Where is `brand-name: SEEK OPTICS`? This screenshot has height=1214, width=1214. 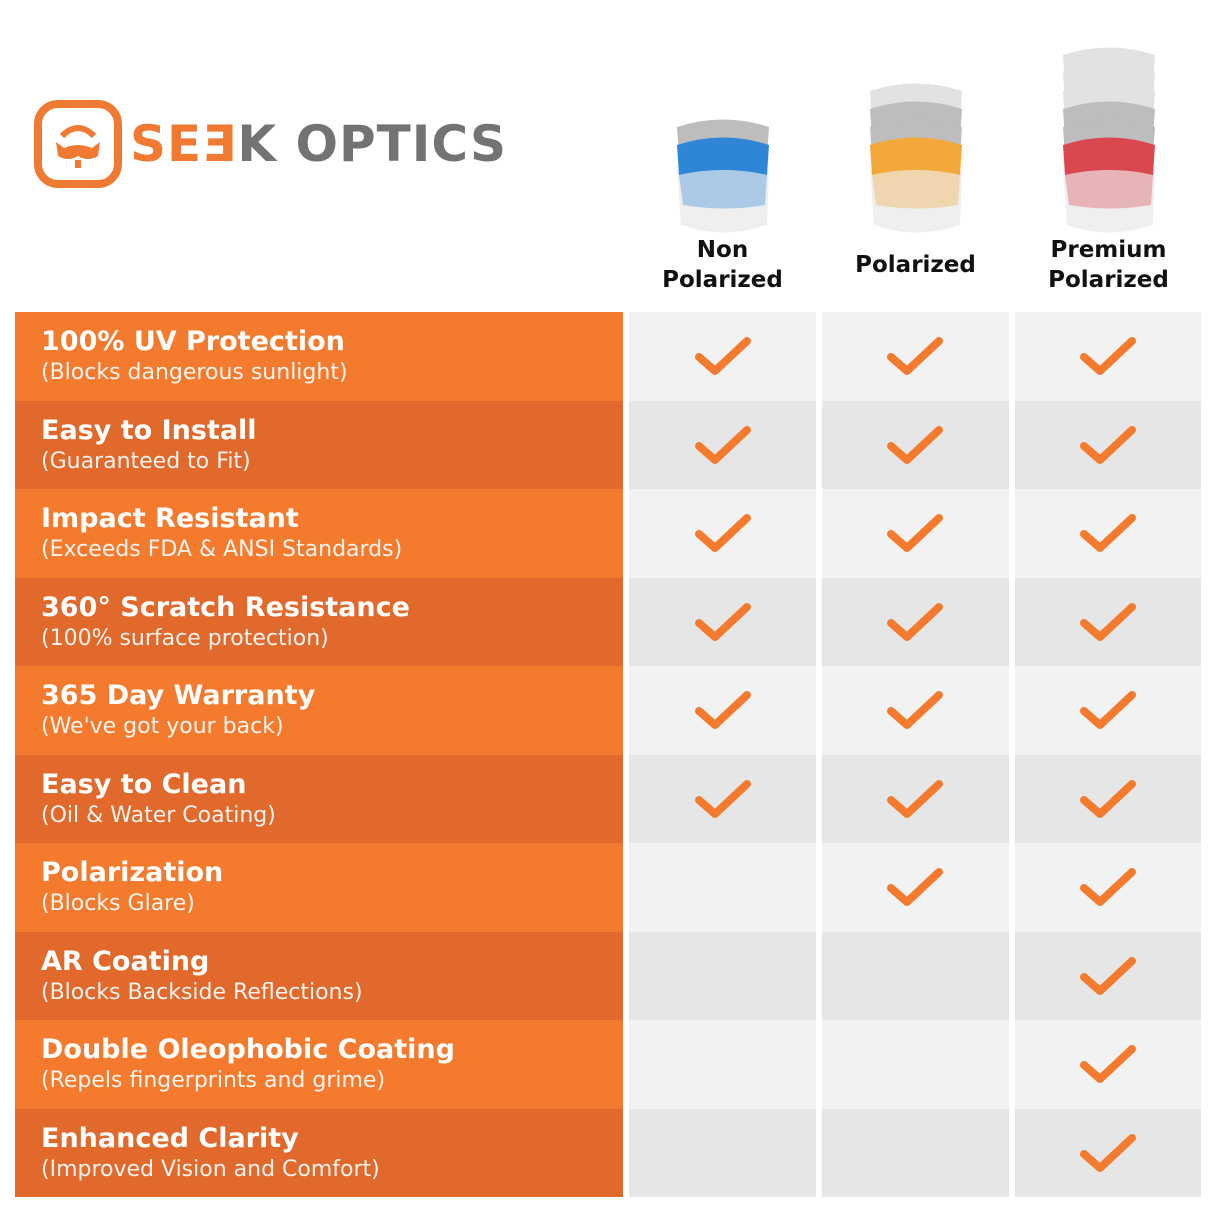 brand-name: SEEK OPTICS is located at coordinates (318, 144).